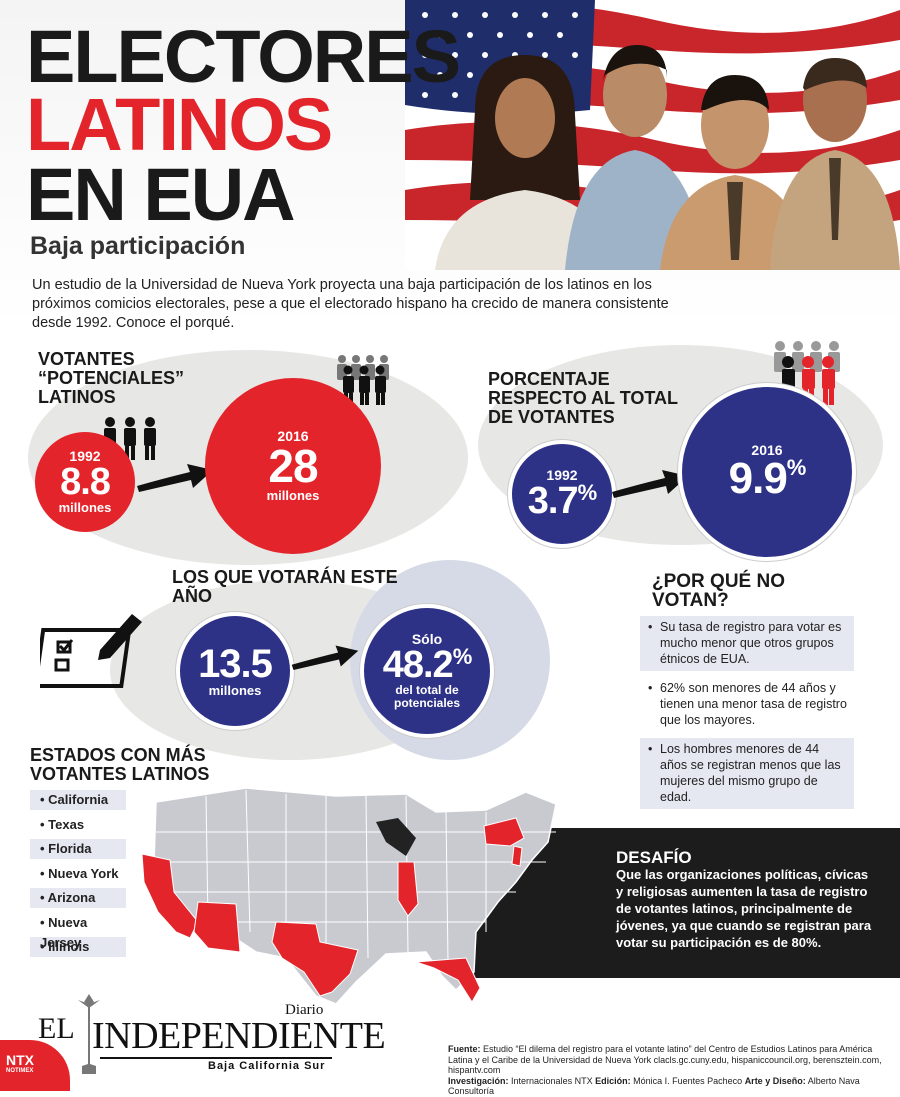 The height and width of the screenshot is (1097, 900). I want to click on logo-name: INDEPENDIENTE, so click(239, 1036).